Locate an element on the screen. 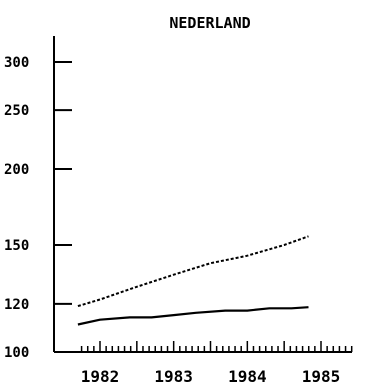 The image size is (366, 386). series-layer is located at coordinates (193, 280).